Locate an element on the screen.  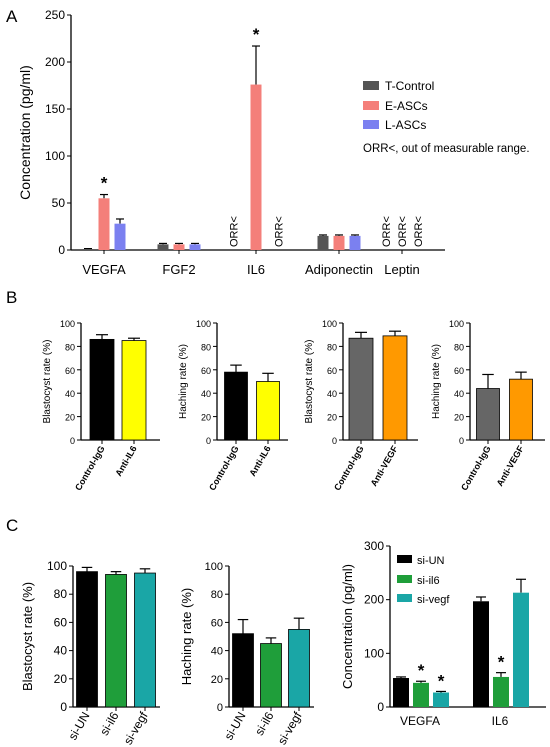
panel-label-a: A is located at coordinates (12, 16).